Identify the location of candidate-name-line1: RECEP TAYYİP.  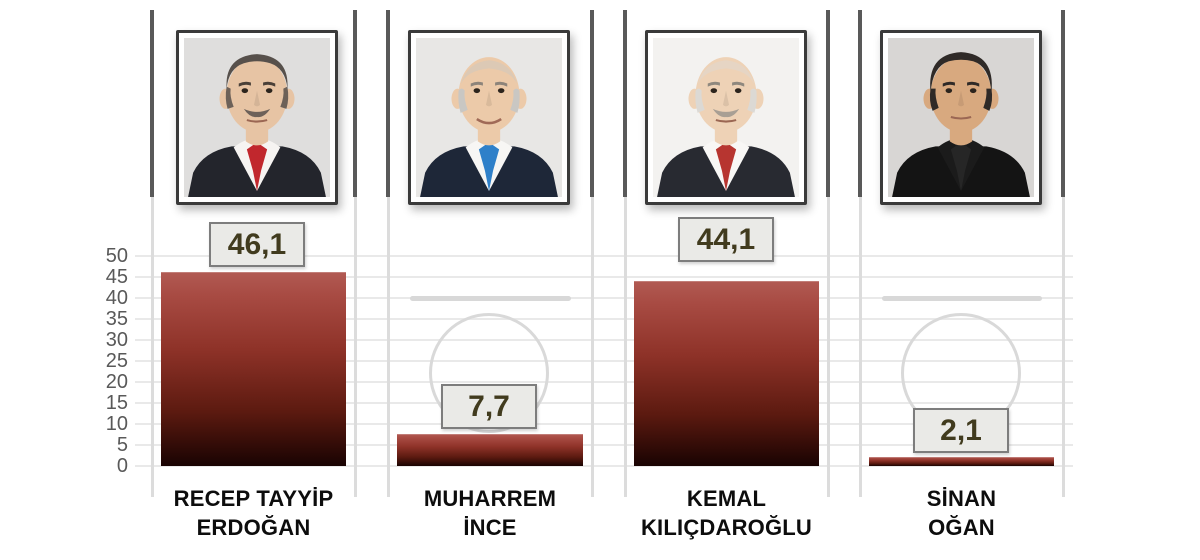
(253, 498).